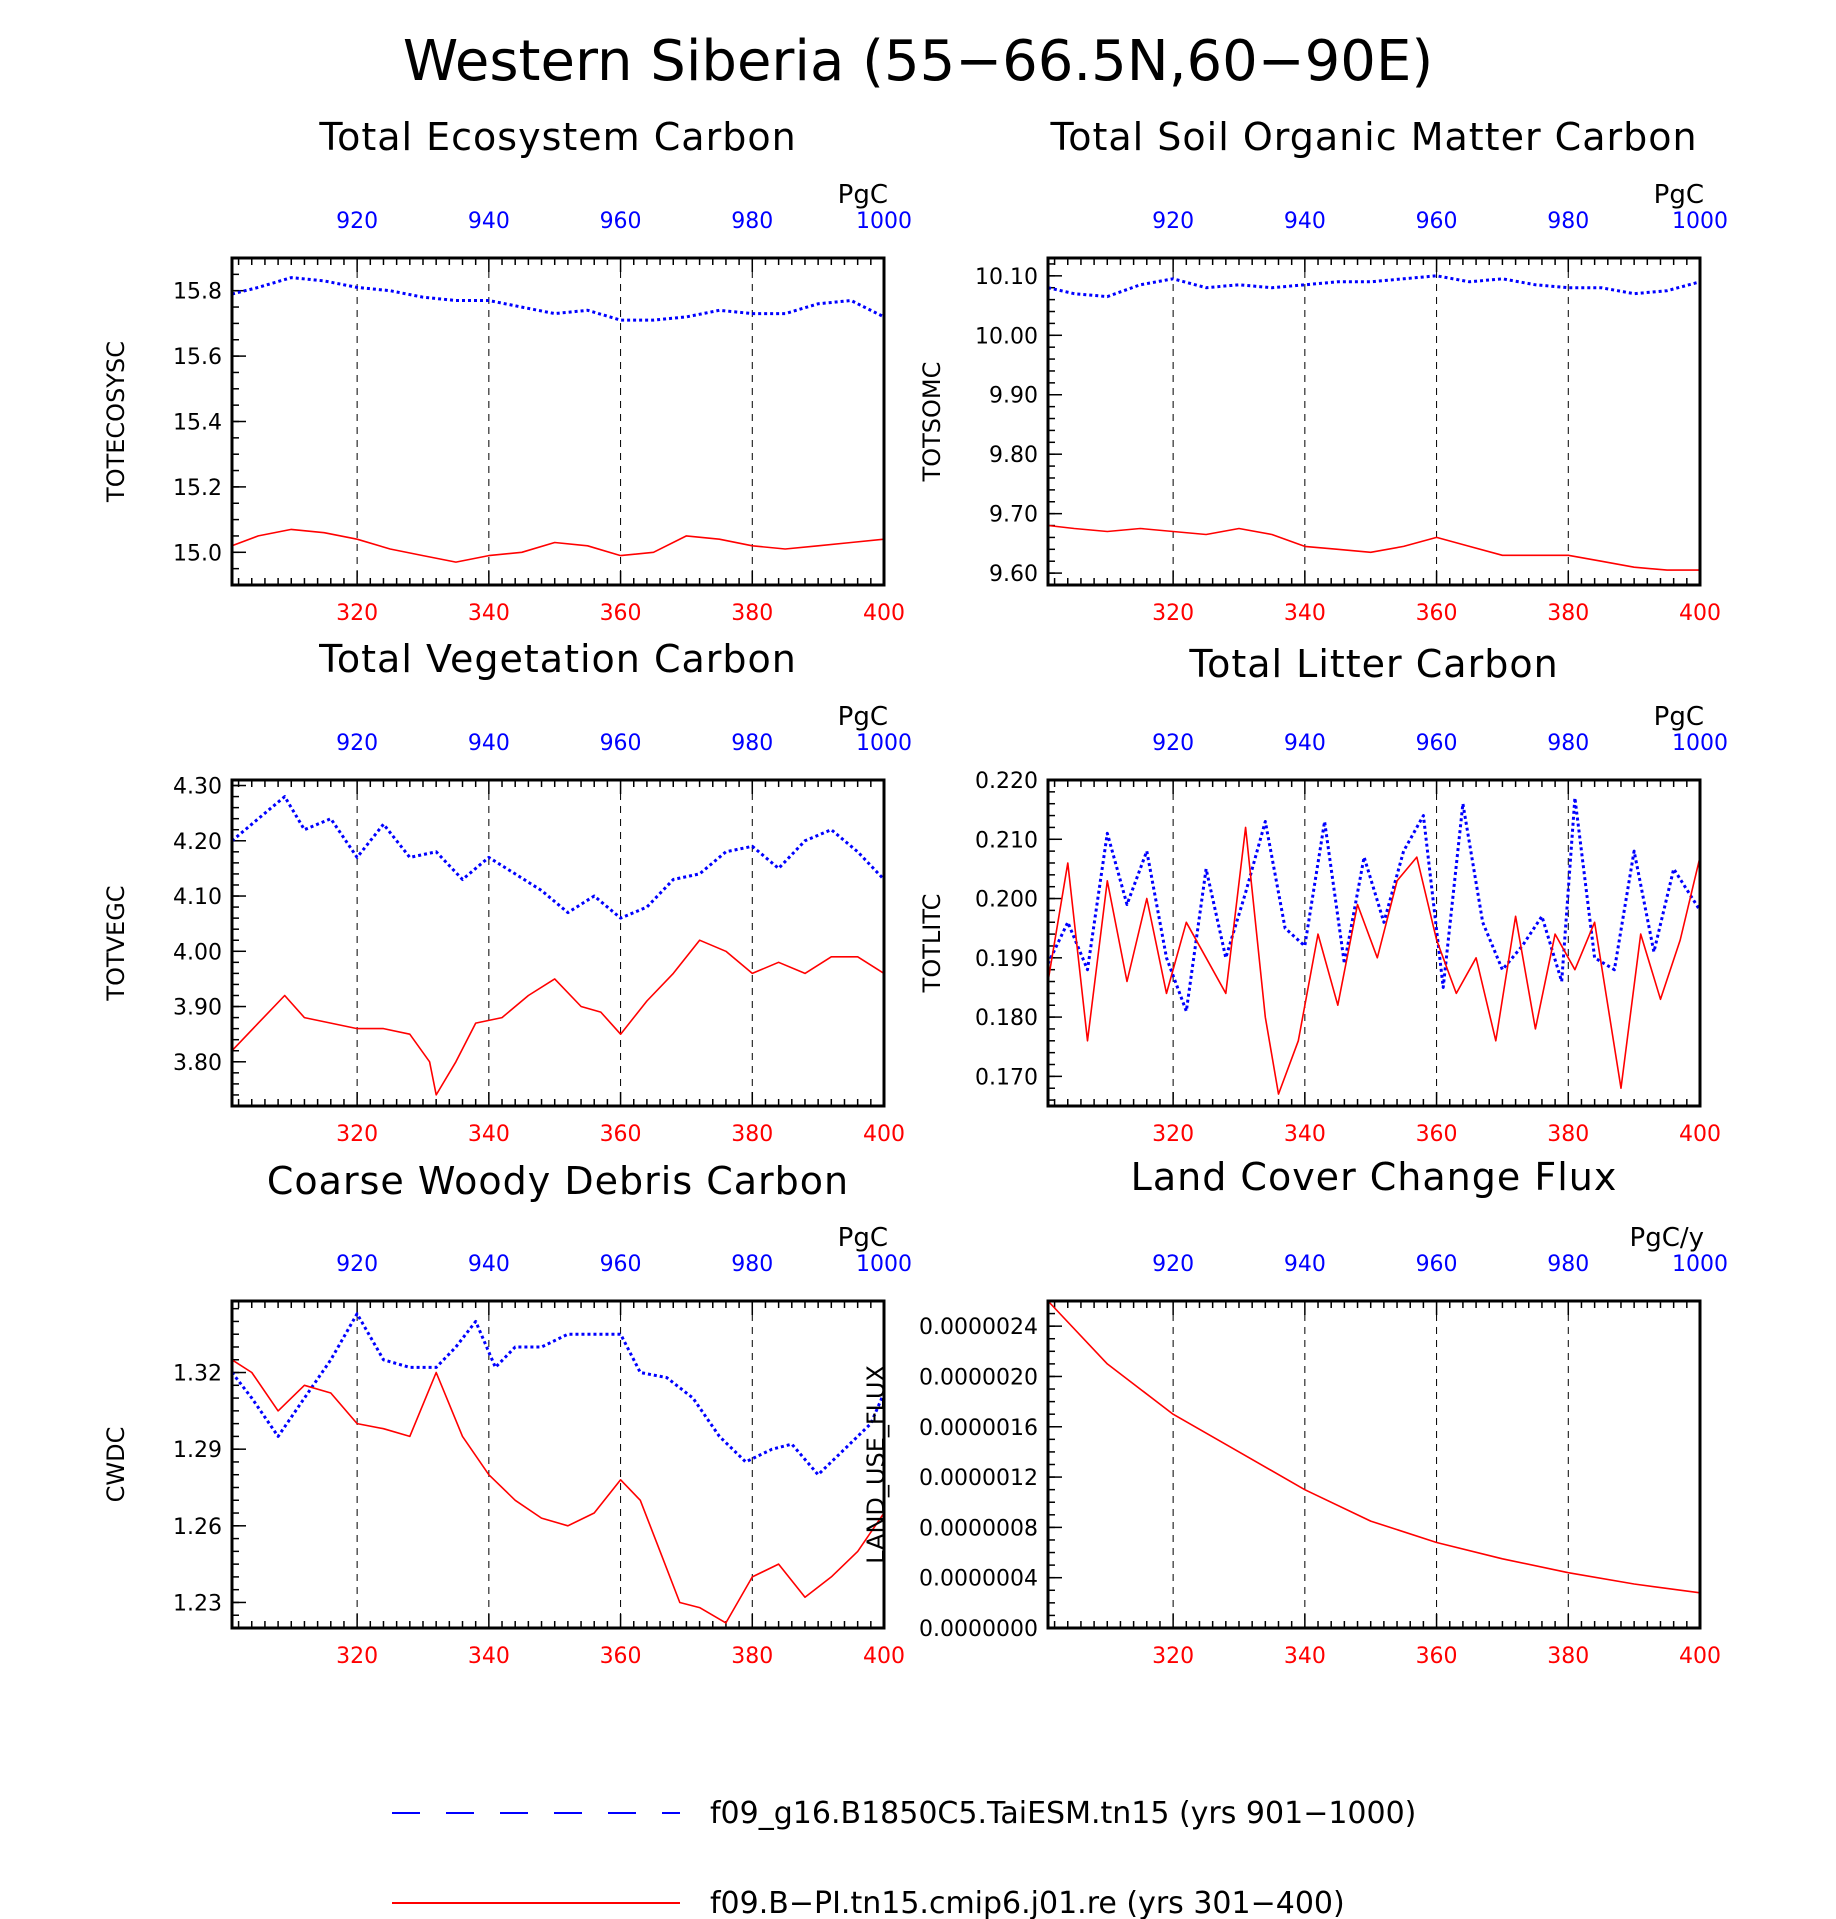 Image resolution: width=1836 pixels, height=1919 pixels. Describe the element at coordinates (1667, 1238) in the screenshot. I see `units-label: PgC/y` at that location.